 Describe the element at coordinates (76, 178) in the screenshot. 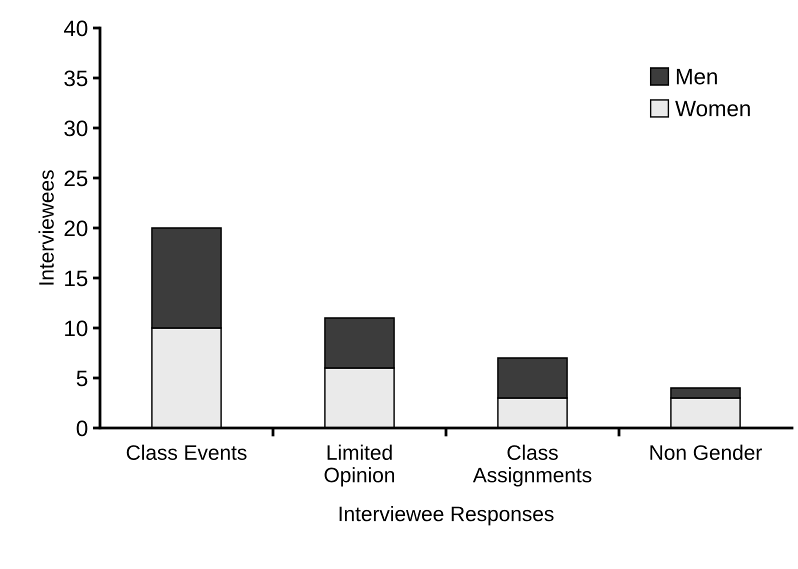

I see `y-tick-label: 25` at that location.